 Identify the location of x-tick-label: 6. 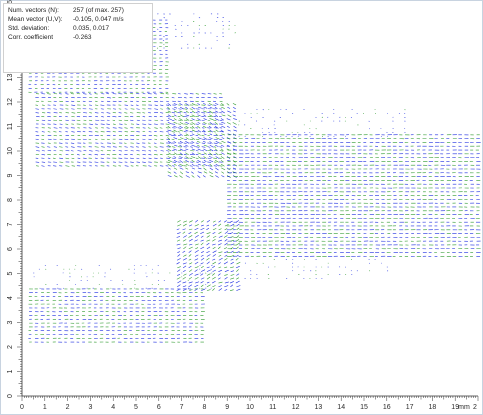
(159, 407).